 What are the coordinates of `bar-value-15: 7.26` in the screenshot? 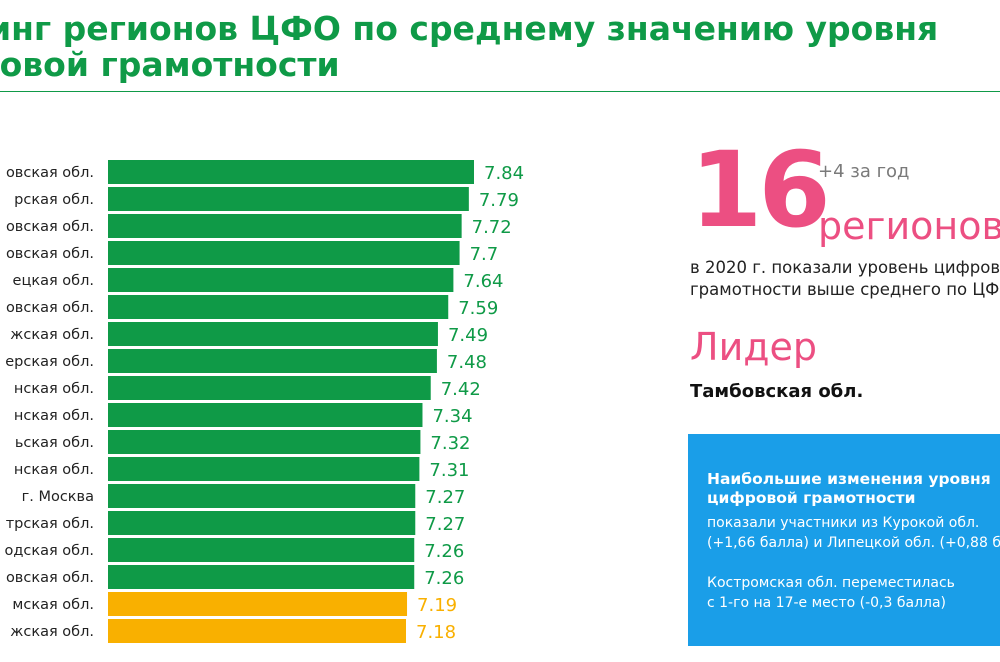 It's located at (444, 578).